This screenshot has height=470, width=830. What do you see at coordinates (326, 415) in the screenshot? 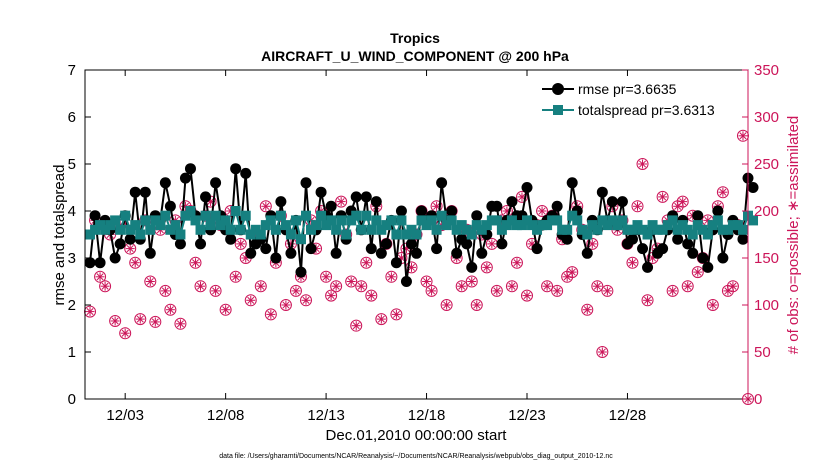
I see `x-tick-label: 12/13` at bounding box center [326, 415].